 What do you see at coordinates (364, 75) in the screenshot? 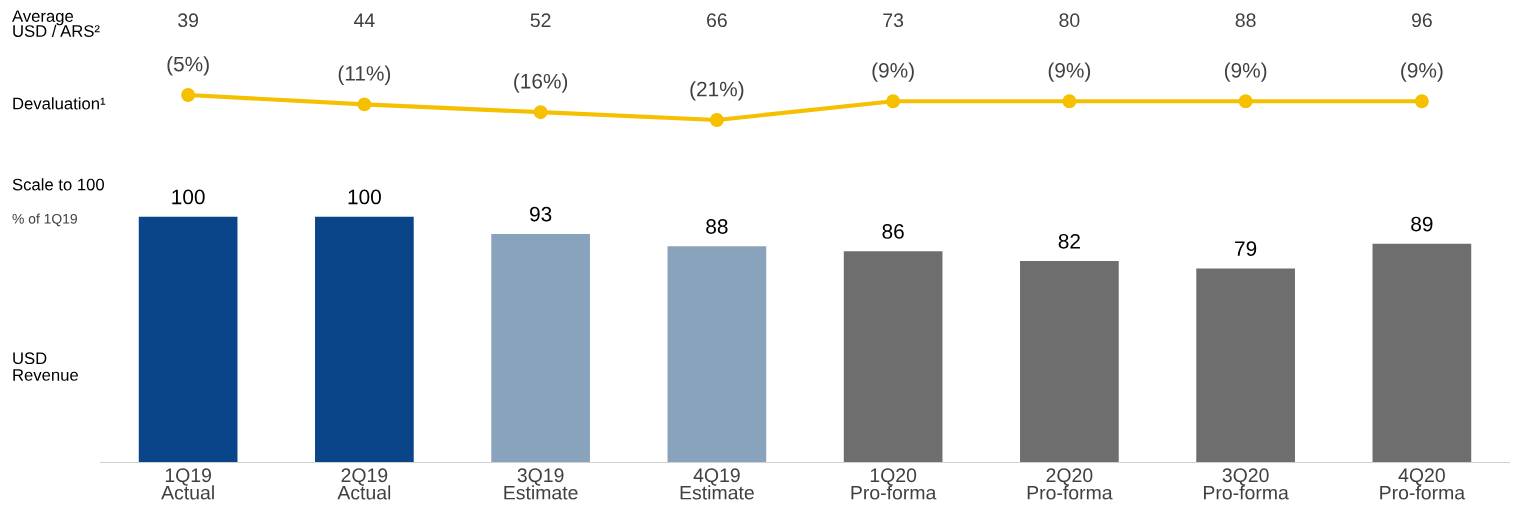
I see `data-label: (11%)` at bounding box center [364, 75].